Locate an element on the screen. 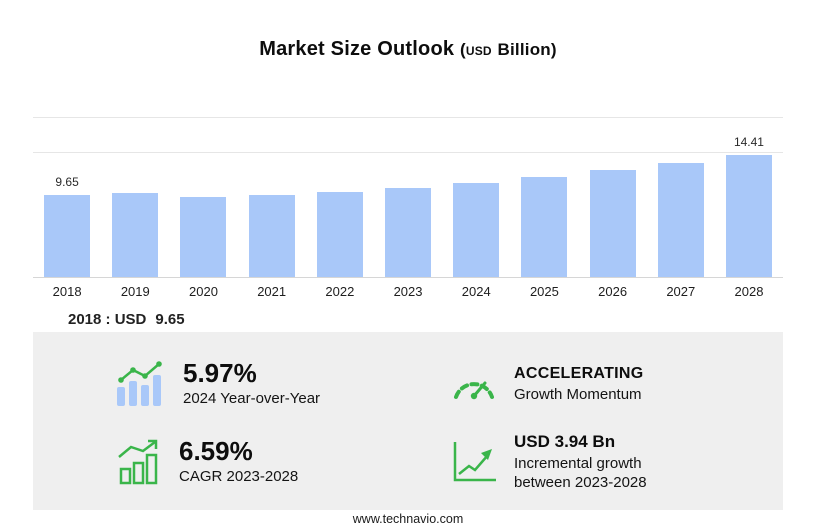  yoy-value: 5.97% is located at coordinates (220, 372).